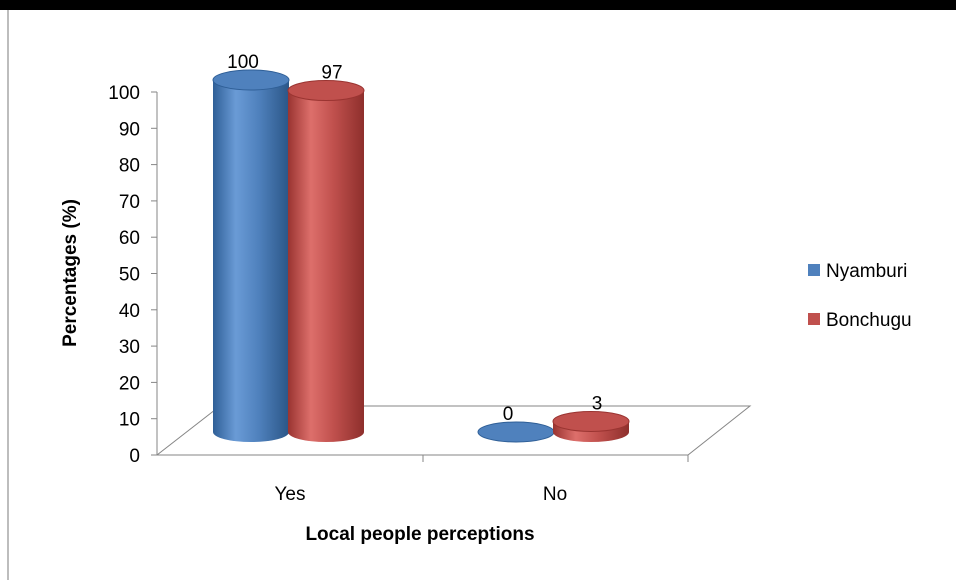 The width and height of the screenshot is (956, 580). I want to click on legend-label-nyamburi: Nyamburi, so click(866, 271).